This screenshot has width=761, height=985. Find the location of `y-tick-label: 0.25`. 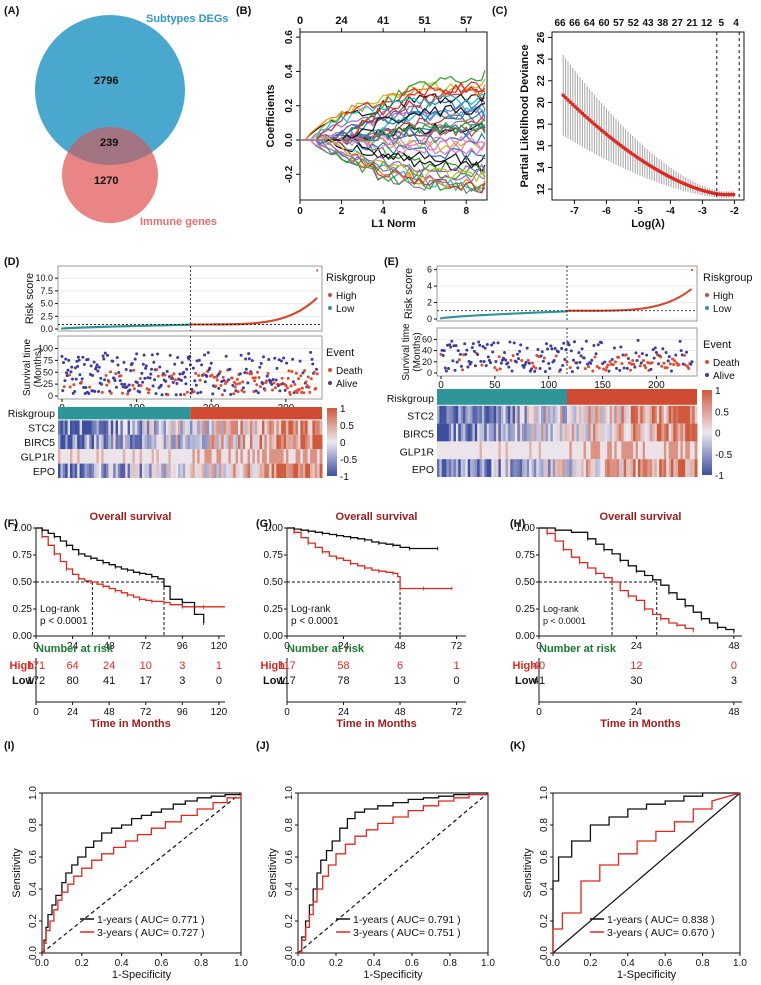

y-tick-label: 0.25 is located at coordinates (274, 609).